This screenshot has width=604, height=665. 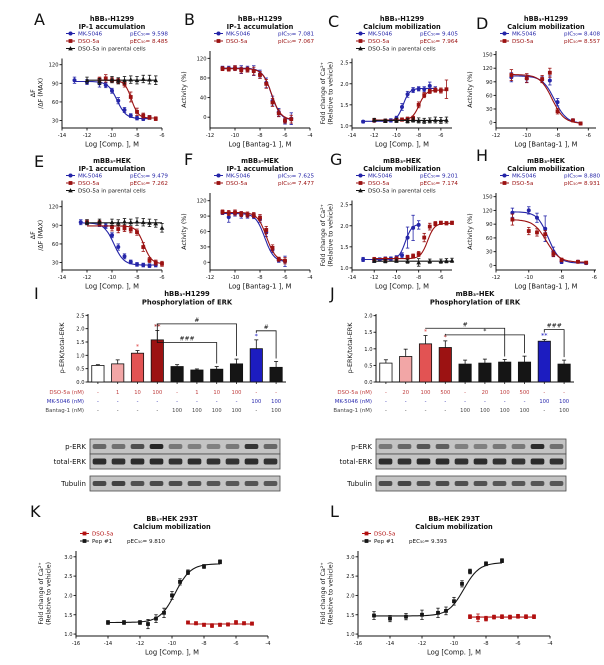 What do you see at coordinates (75, 447) in the screenshot?
I see `svg-text: p-ERK` at bounding box center [75, 447].